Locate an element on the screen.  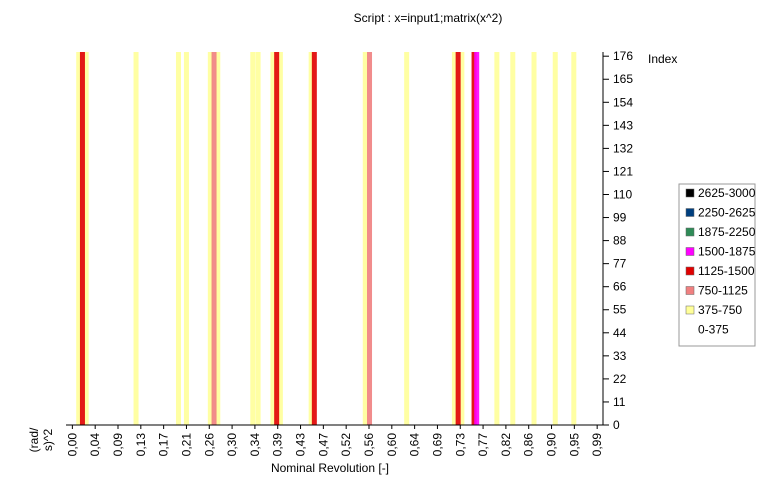
x-tick-label: 0,60 is located at coordinates (392, 445).